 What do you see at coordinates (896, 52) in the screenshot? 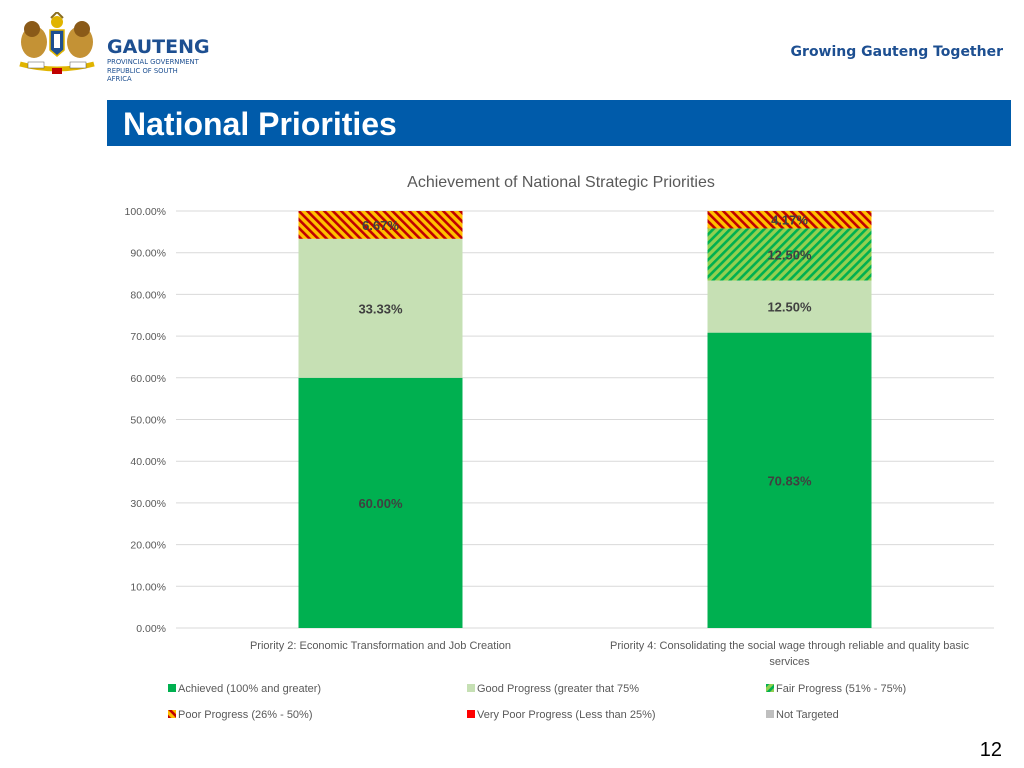
I see `tagline: Growing Gauteng Together` at bounding box center [896, 52].